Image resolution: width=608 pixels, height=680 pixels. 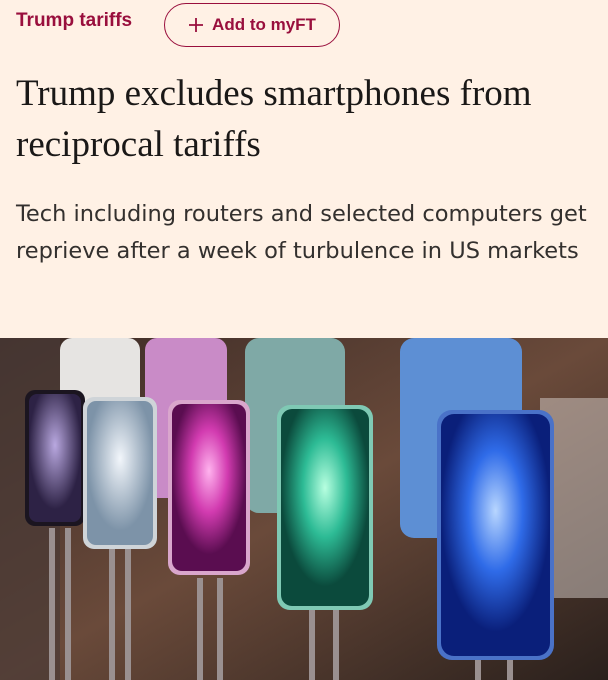 I want to click on button-label: Add to myFT, so click(x=264, y=24).